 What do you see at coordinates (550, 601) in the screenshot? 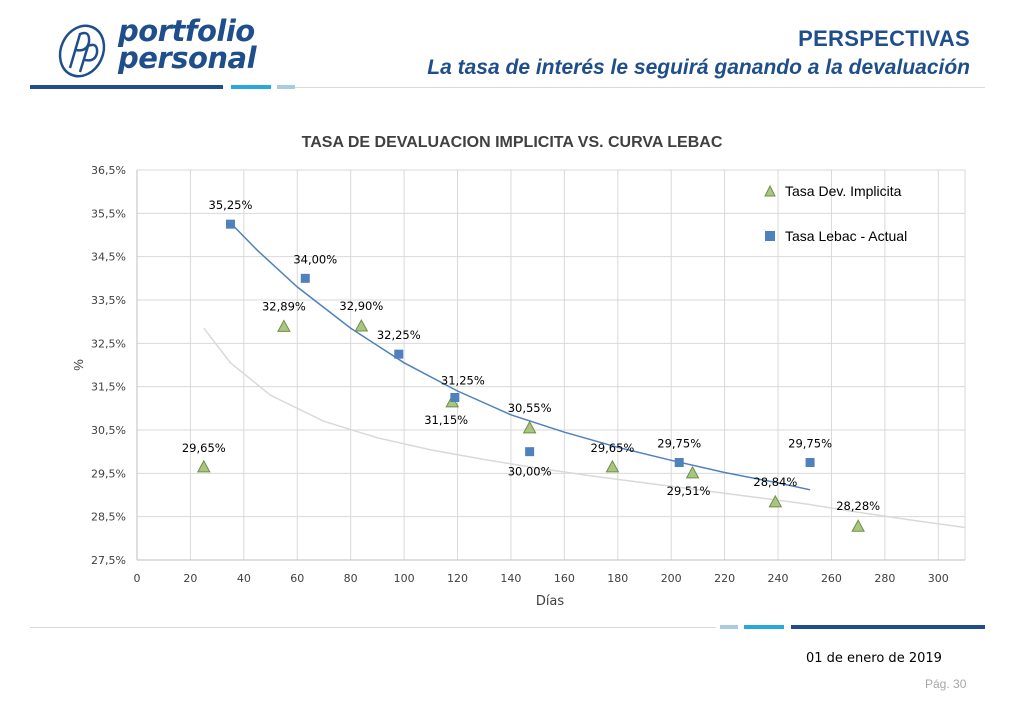
I see `x-axis-label: Días` at bounding box center [550, 601].